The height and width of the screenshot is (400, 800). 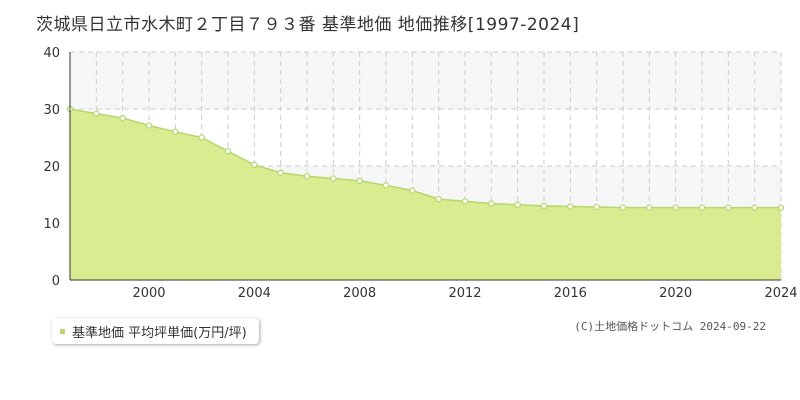 What do you see at coordinates (308, 25) in the screenshot?
I see `chart-title: 茨城県日立市水木町２丁目７９３番 基準地価 地価推移[1997-2024]` at bounding box center [308, 25].